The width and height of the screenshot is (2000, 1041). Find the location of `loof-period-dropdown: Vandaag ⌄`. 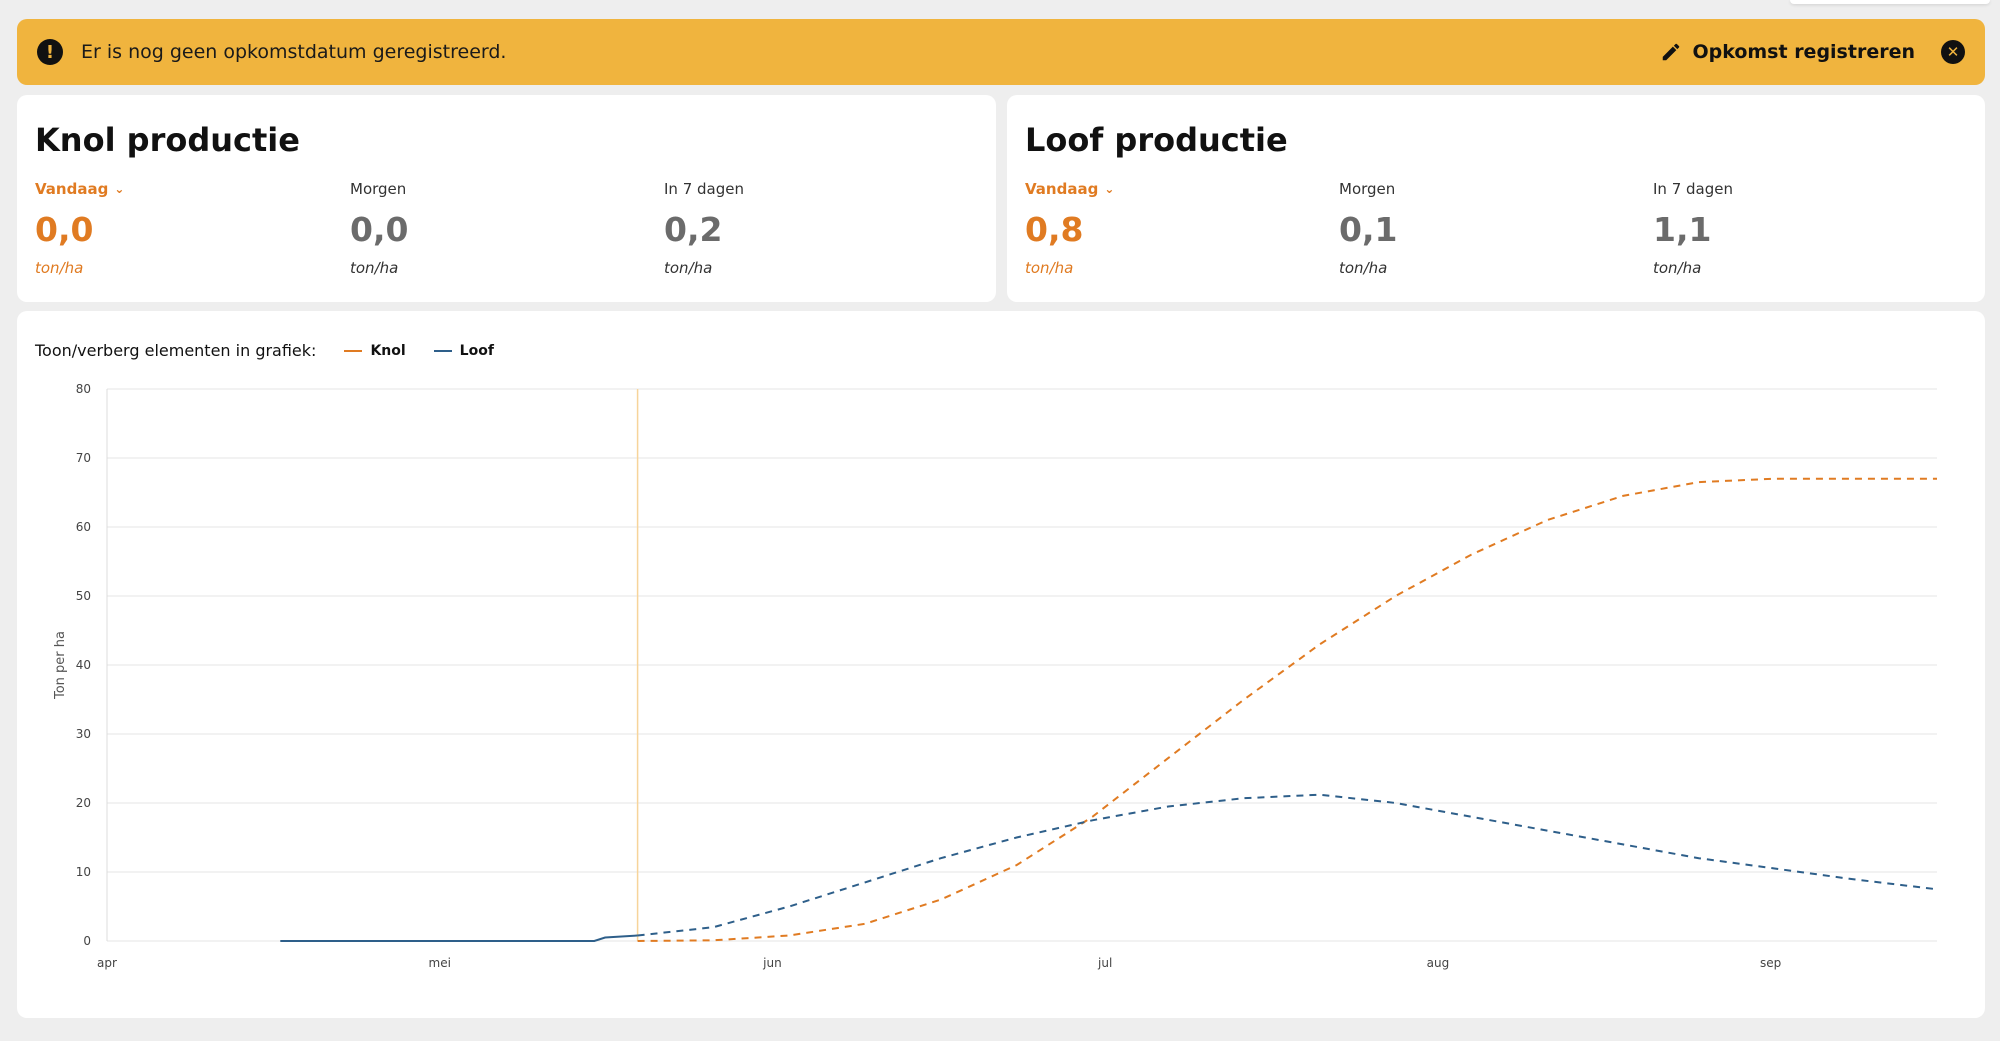

loof-period-dropdown: Vandaag ⌄ is located at coordinates (1069, 189).